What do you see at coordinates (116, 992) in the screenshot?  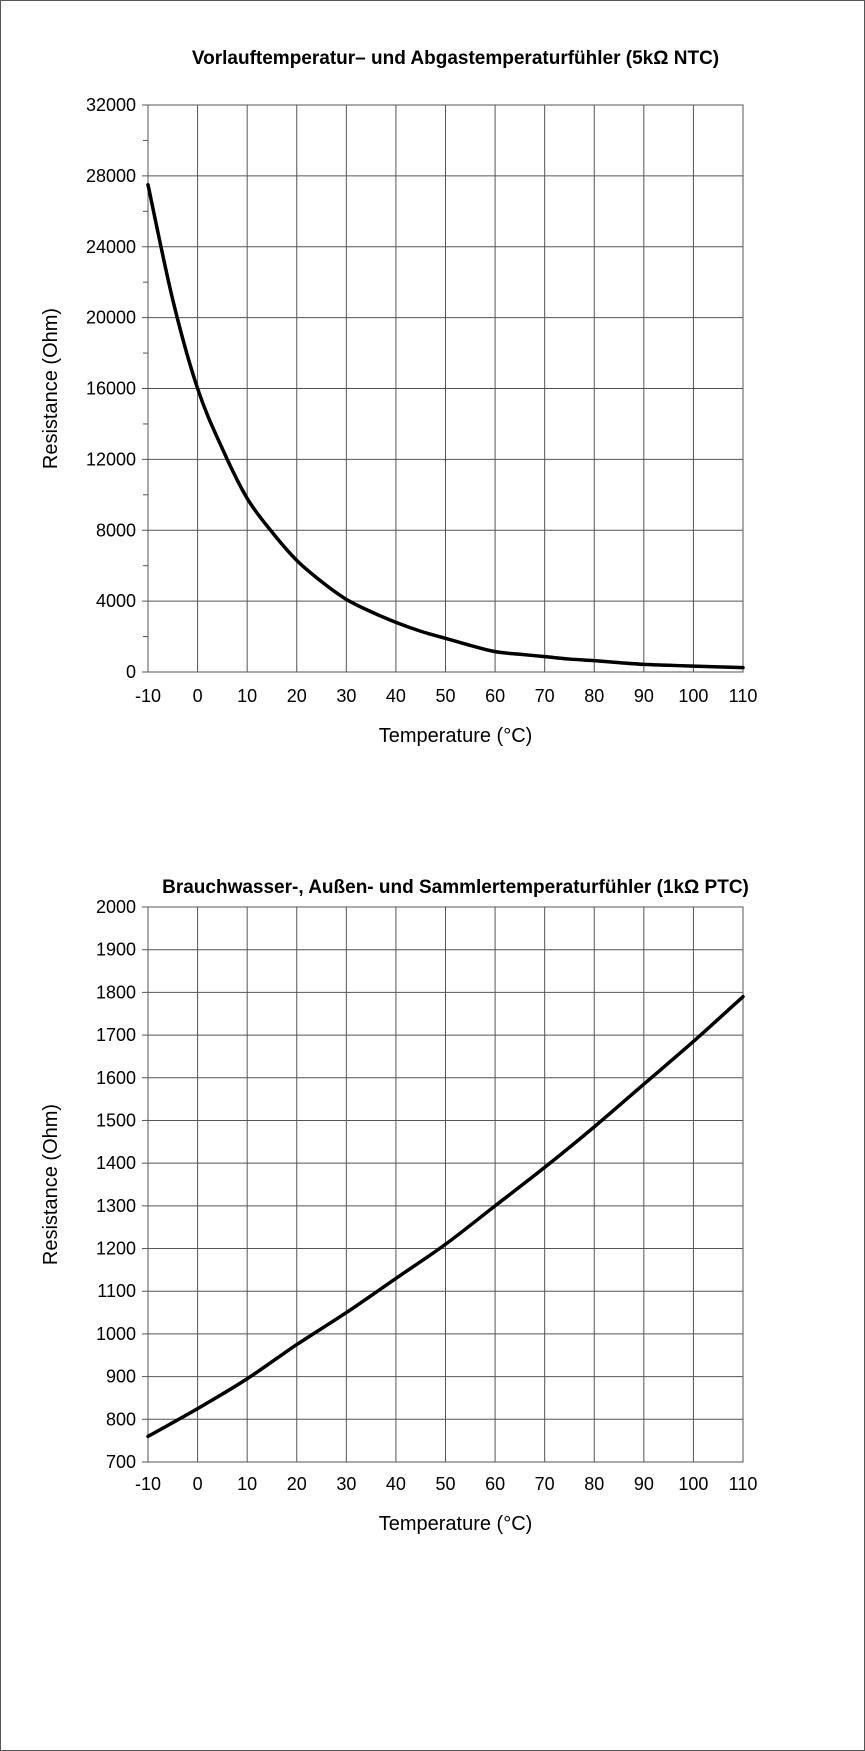 I see `y-tick-label: 1800` at bounding box center [116, 992].